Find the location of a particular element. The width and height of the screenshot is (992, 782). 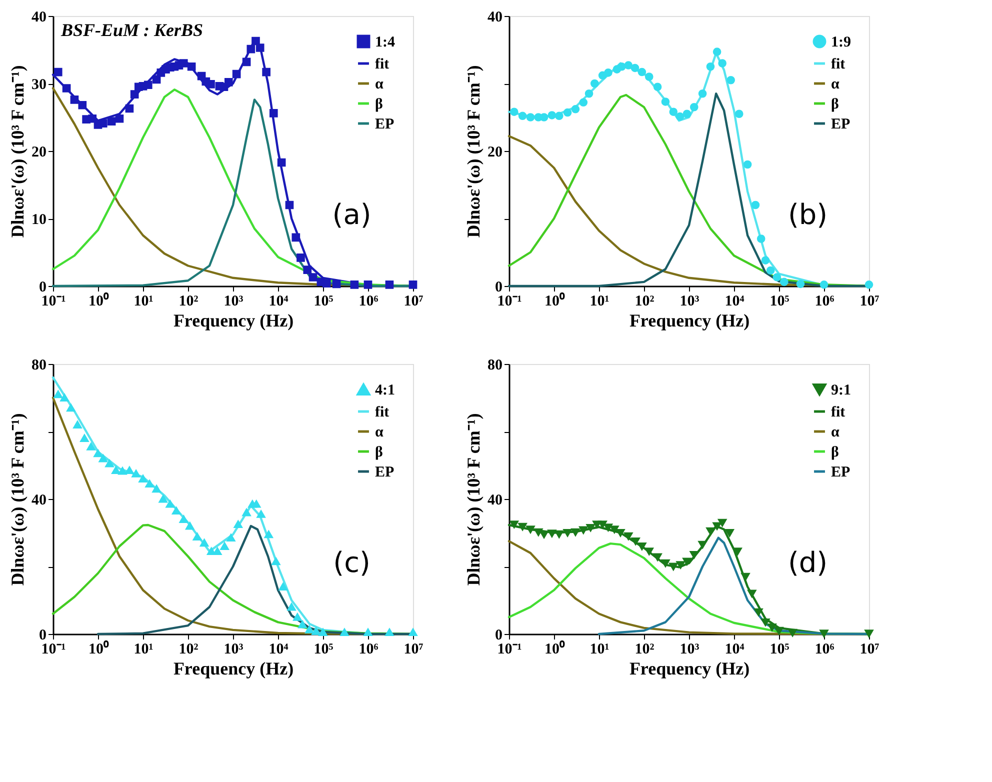

annotation: (b) is located at coordinates (808, 214).